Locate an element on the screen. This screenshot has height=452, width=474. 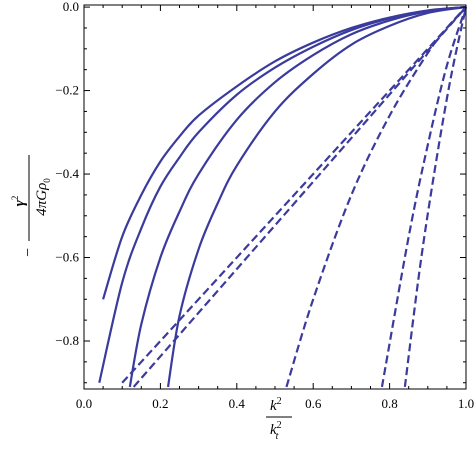
y-tick-label: −0.6 is located at coordinates (67, 257).